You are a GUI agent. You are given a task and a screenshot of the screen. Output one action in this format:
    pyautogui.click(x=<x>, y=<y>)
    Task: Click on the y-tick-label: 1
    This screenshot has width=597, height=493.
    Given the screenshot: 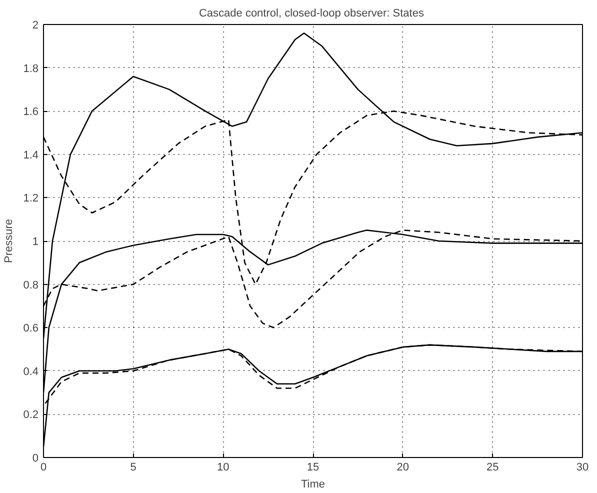 What is the action you would take?
    pyautogui.click(x=35, y=242)
    